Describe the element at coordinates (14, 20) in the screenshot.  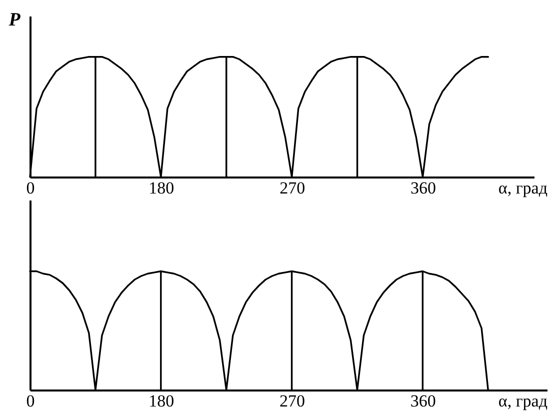
I see `y-axis-title: P` at that location.